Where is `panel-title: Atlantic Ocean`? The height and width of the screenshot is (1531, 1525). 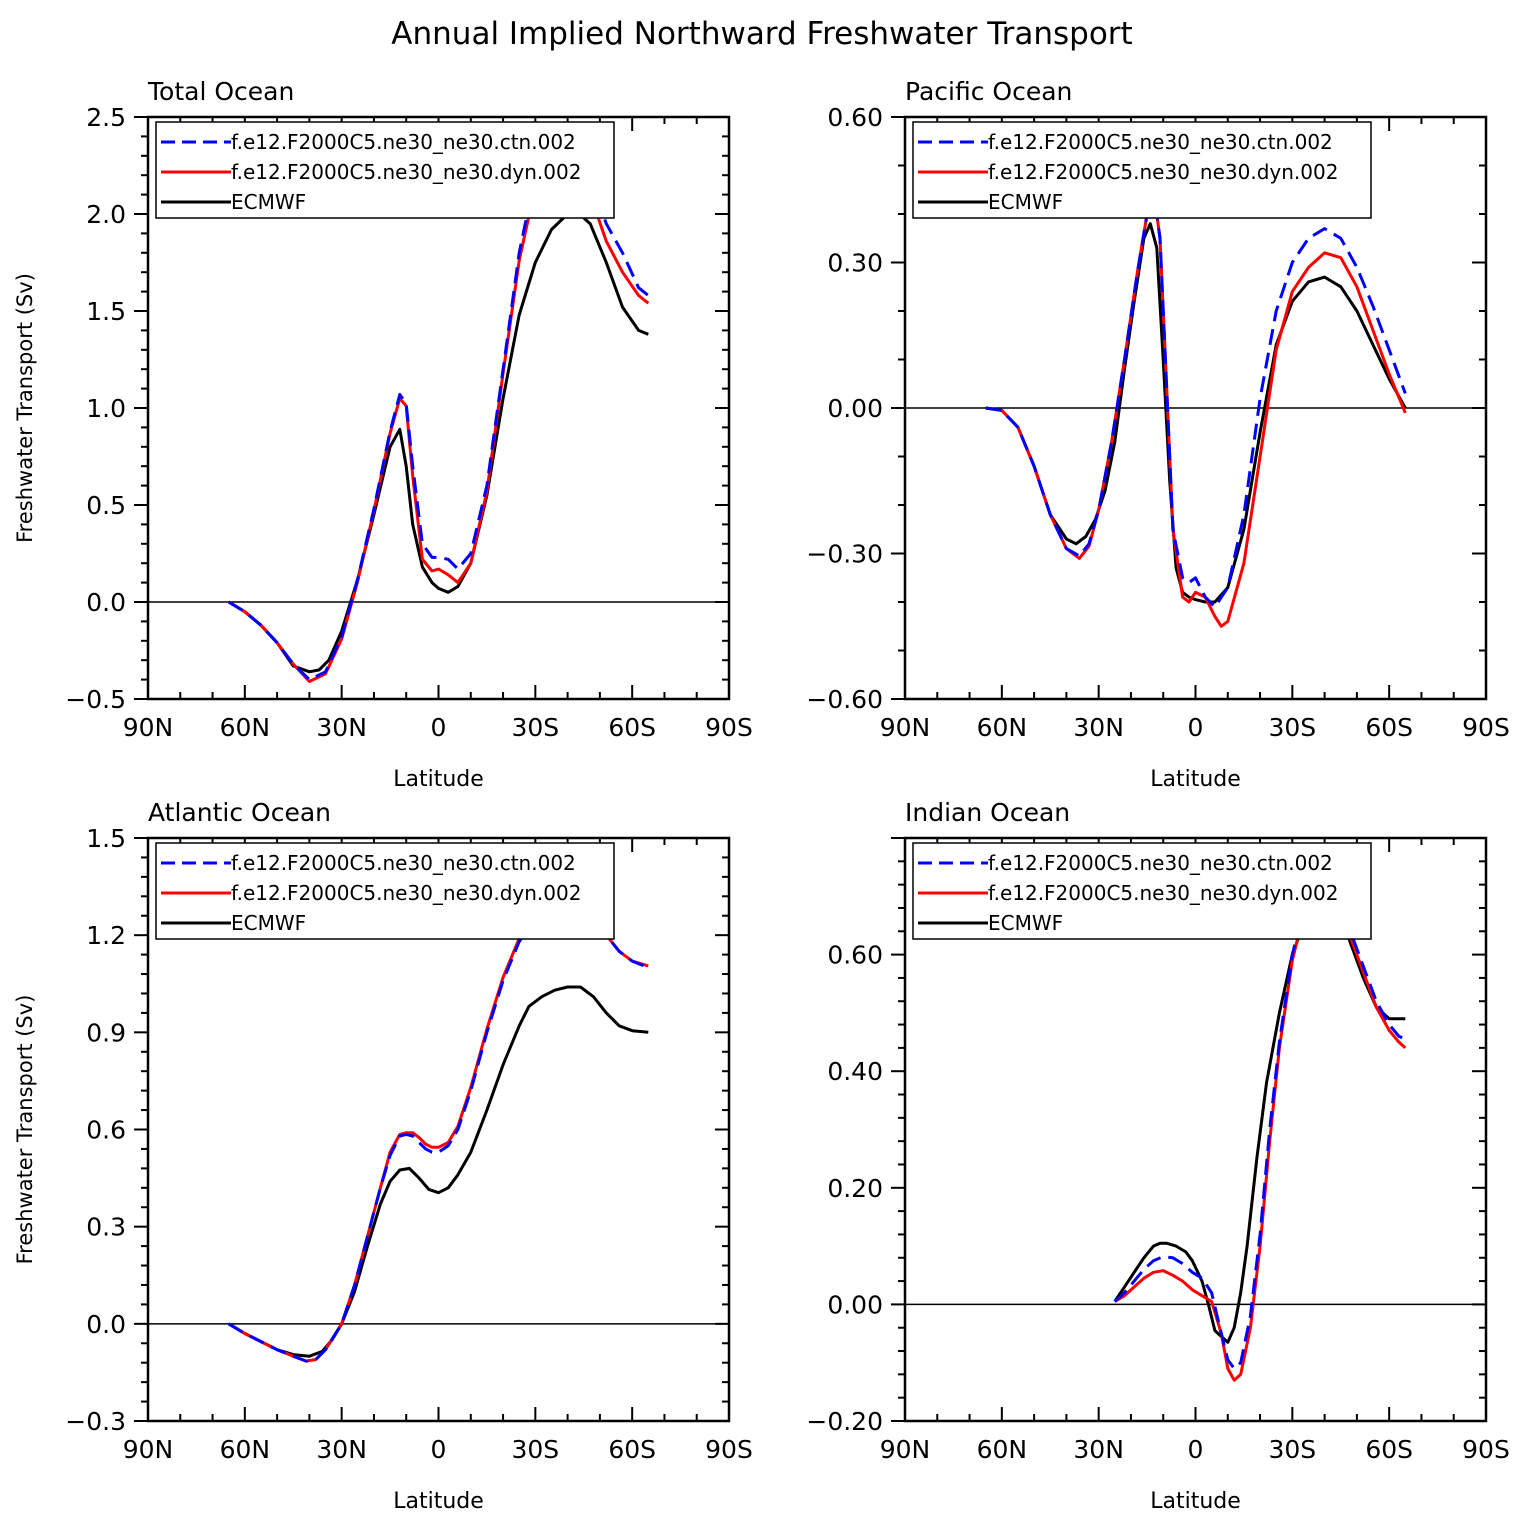 panel-title: Atlantic Ocean is located at coordinates (239, 812).